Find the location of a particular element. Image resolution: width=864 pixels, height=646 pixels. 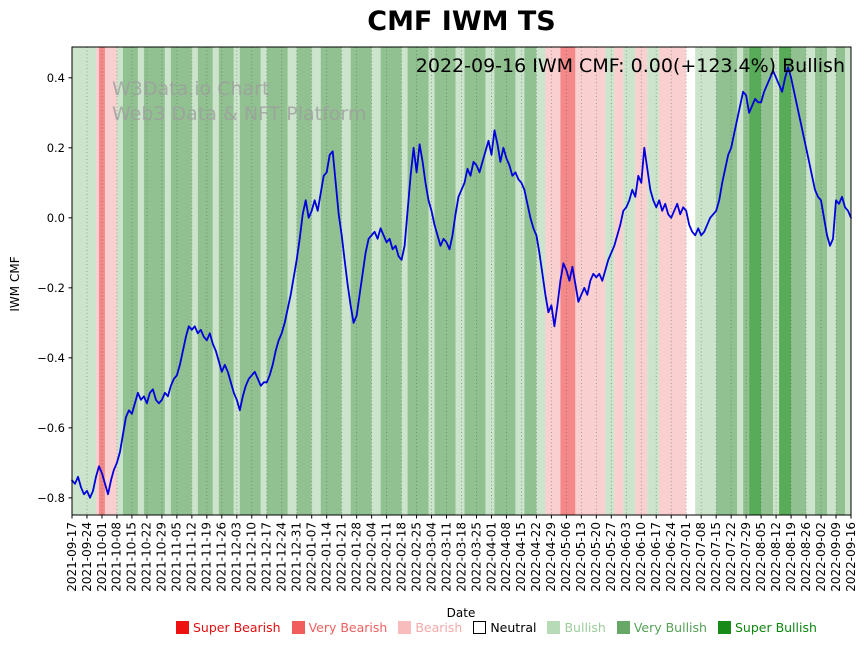

y-axis-ticks: 0.4 0.2 0.0 −0.2 −0.4 −0.6 −0.8 is located at coordinates (54, 288).